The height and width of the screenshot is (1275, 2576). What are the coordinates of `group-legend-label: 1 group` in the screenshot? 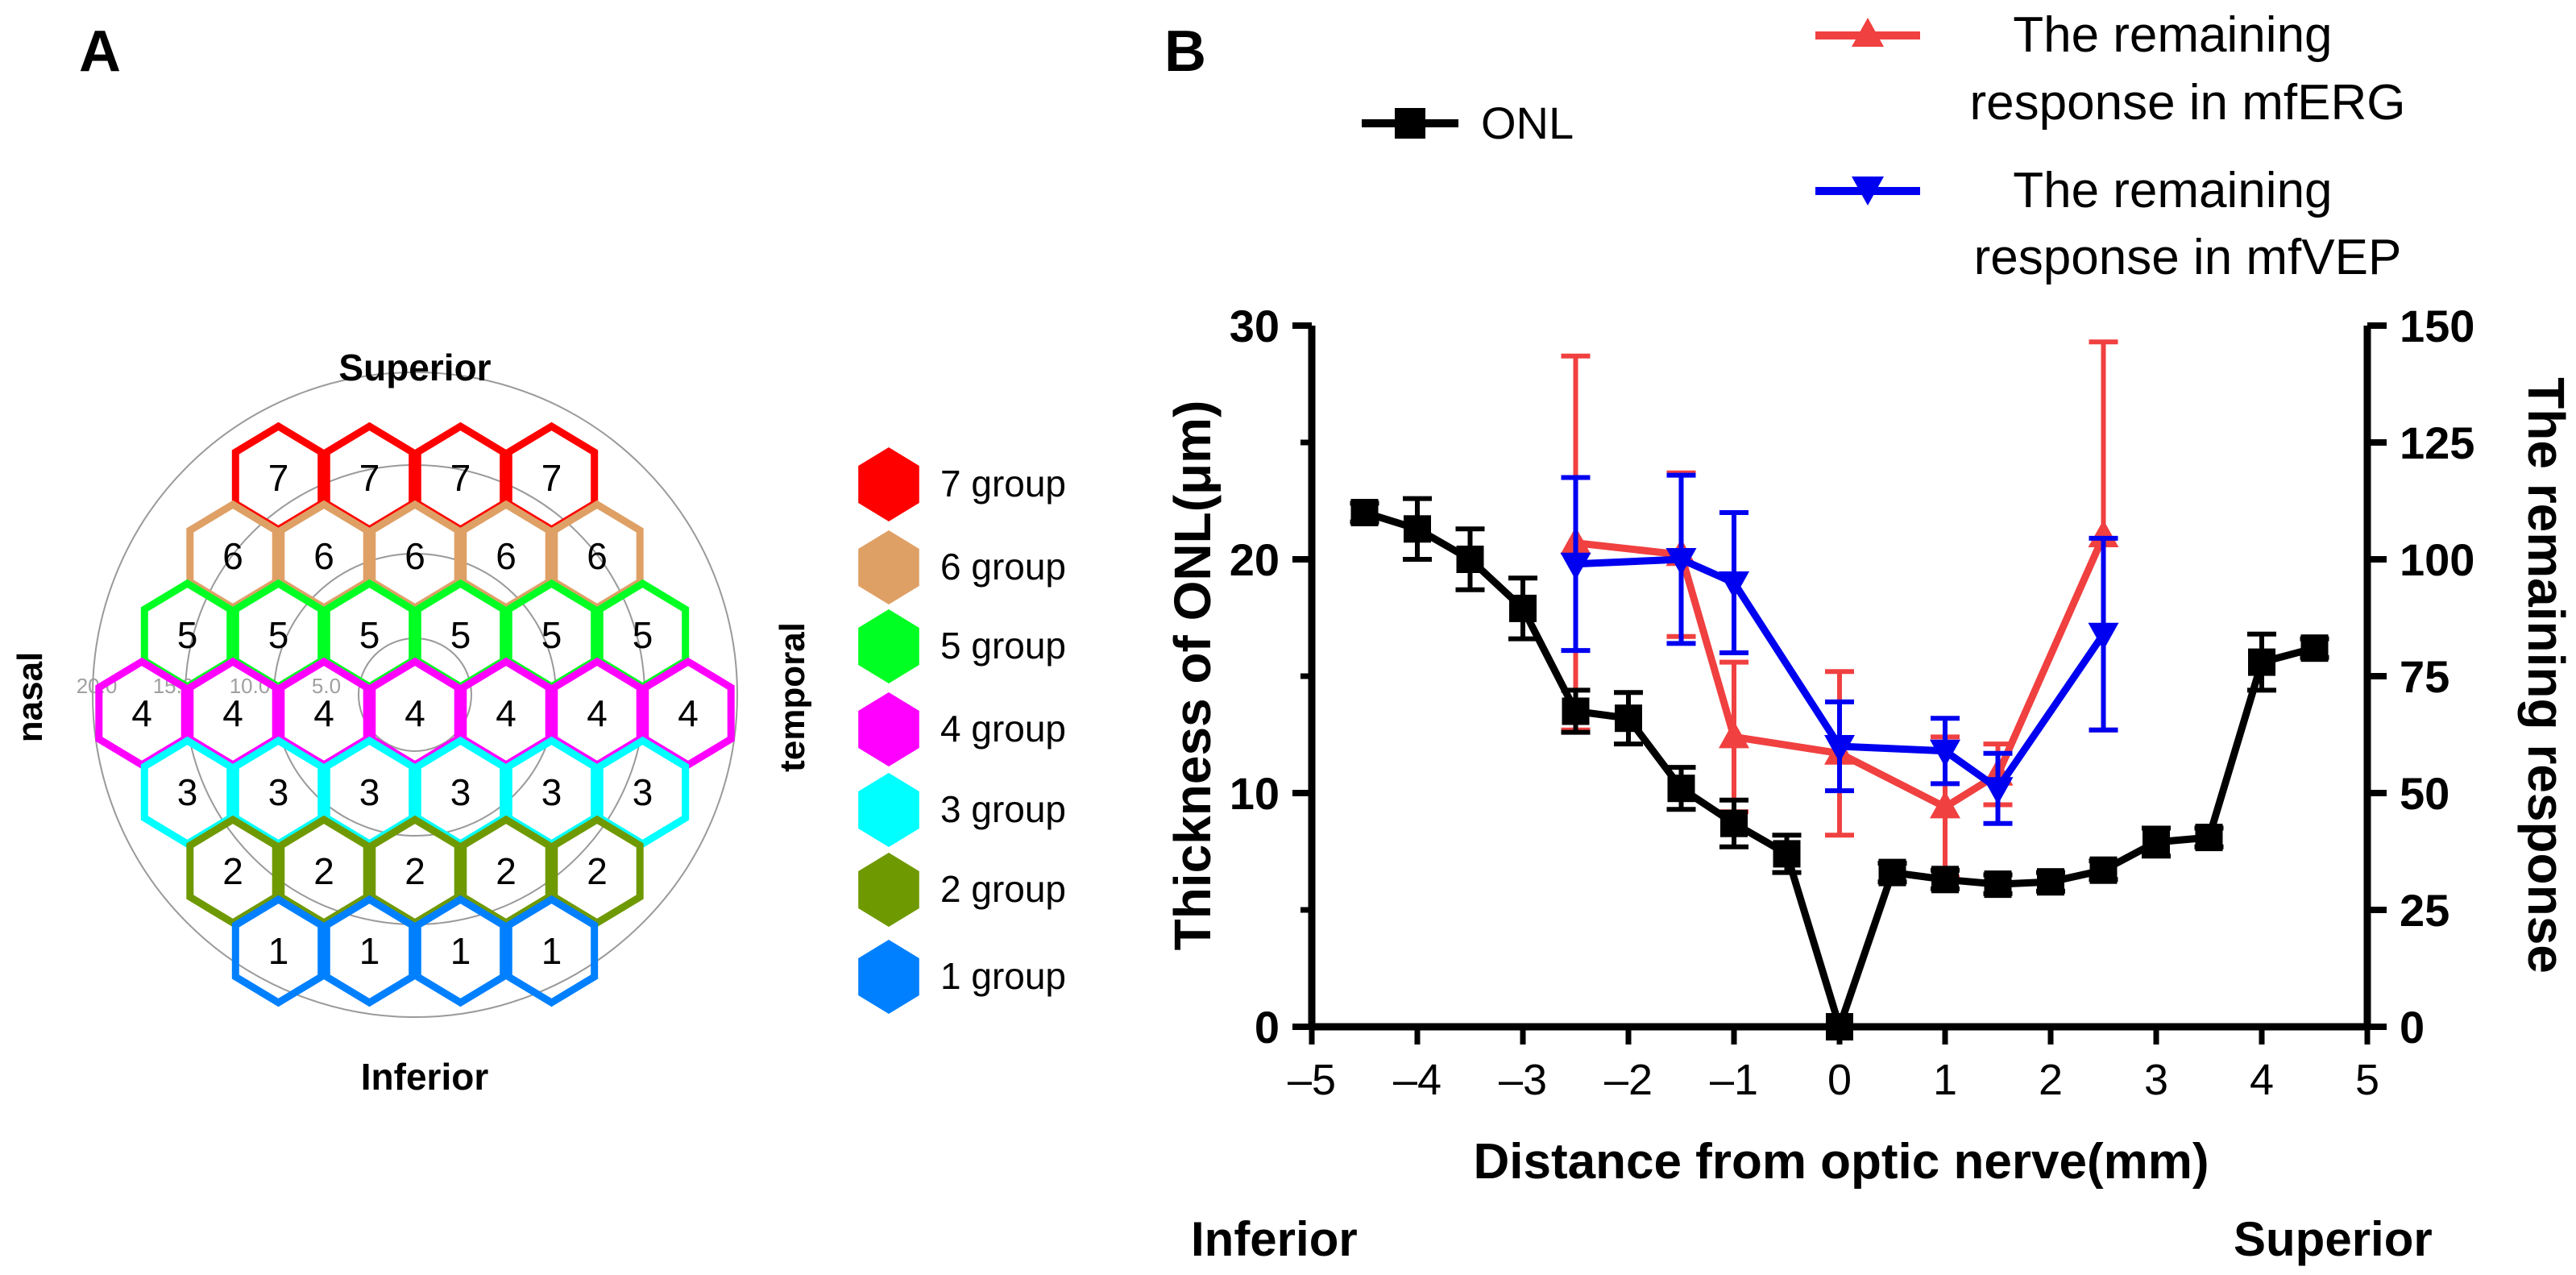 It's located at (1003, 976).